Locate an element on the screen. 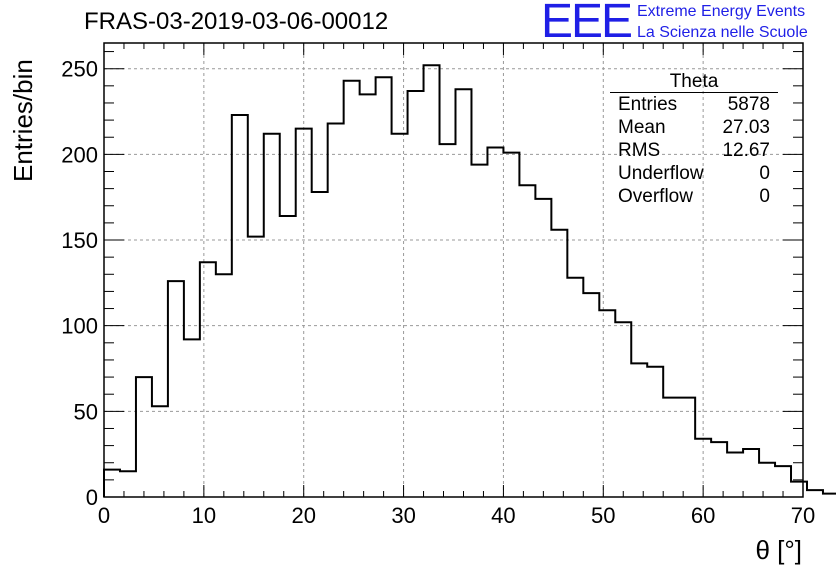 The height and width of the screenshot is (572, 836). x-axis-label: θ [°] is located at coordinates (778, 550).